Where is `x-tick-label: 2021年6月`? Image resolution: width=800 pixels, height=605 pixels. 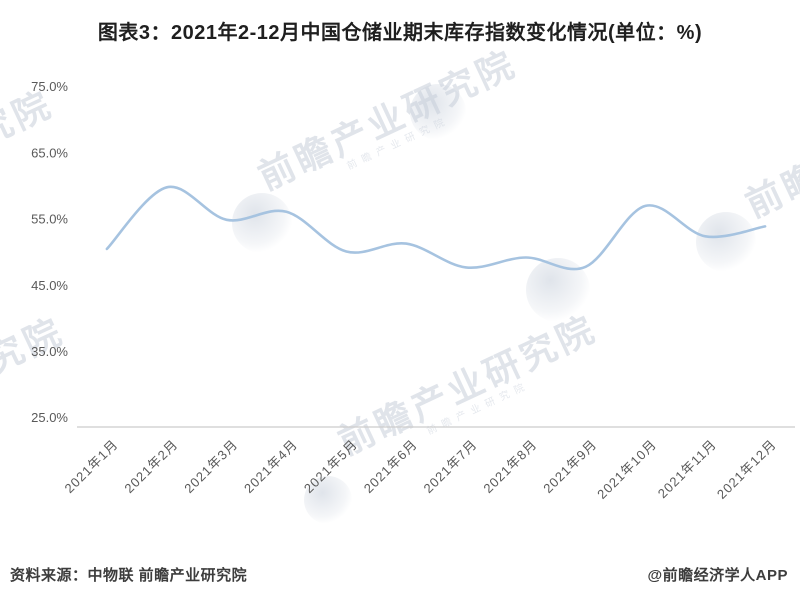
x-tick-label: 2021年6月 is located at coordinates (391, 467).